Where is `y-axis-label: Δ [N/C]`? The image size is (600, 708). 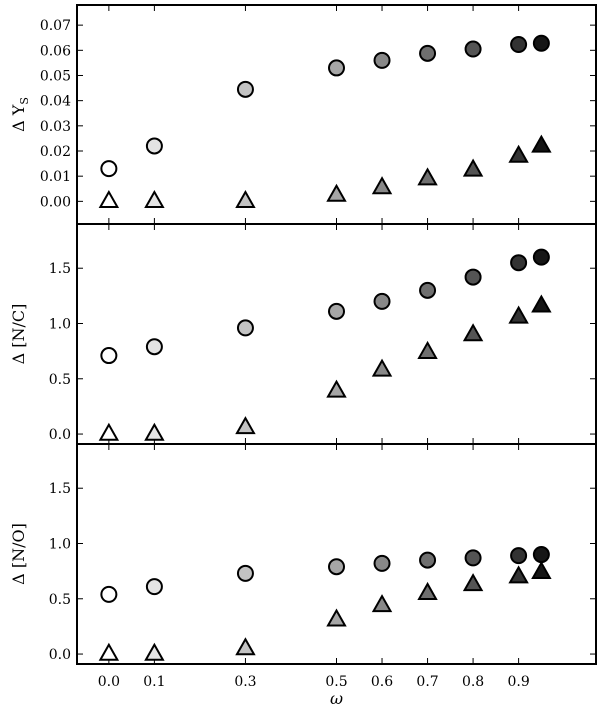
y-axis-label: Δ [N/C] is located at coordinates (18, 334).